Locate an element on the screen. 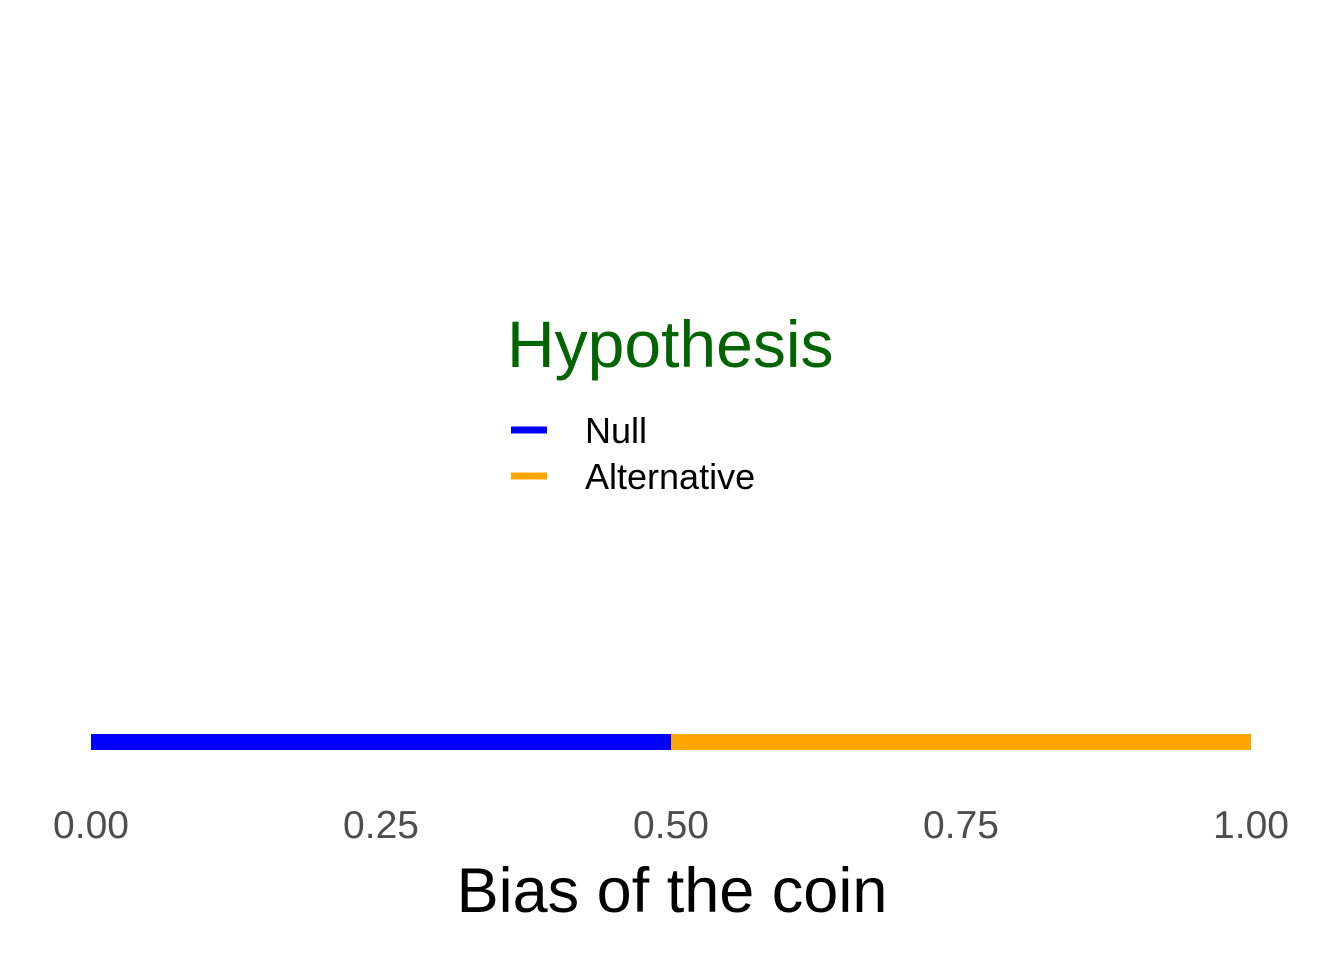 This screenshot has height=960, width=1344. x-tick-label: 1.00 is located at coordinates (1251, 825).